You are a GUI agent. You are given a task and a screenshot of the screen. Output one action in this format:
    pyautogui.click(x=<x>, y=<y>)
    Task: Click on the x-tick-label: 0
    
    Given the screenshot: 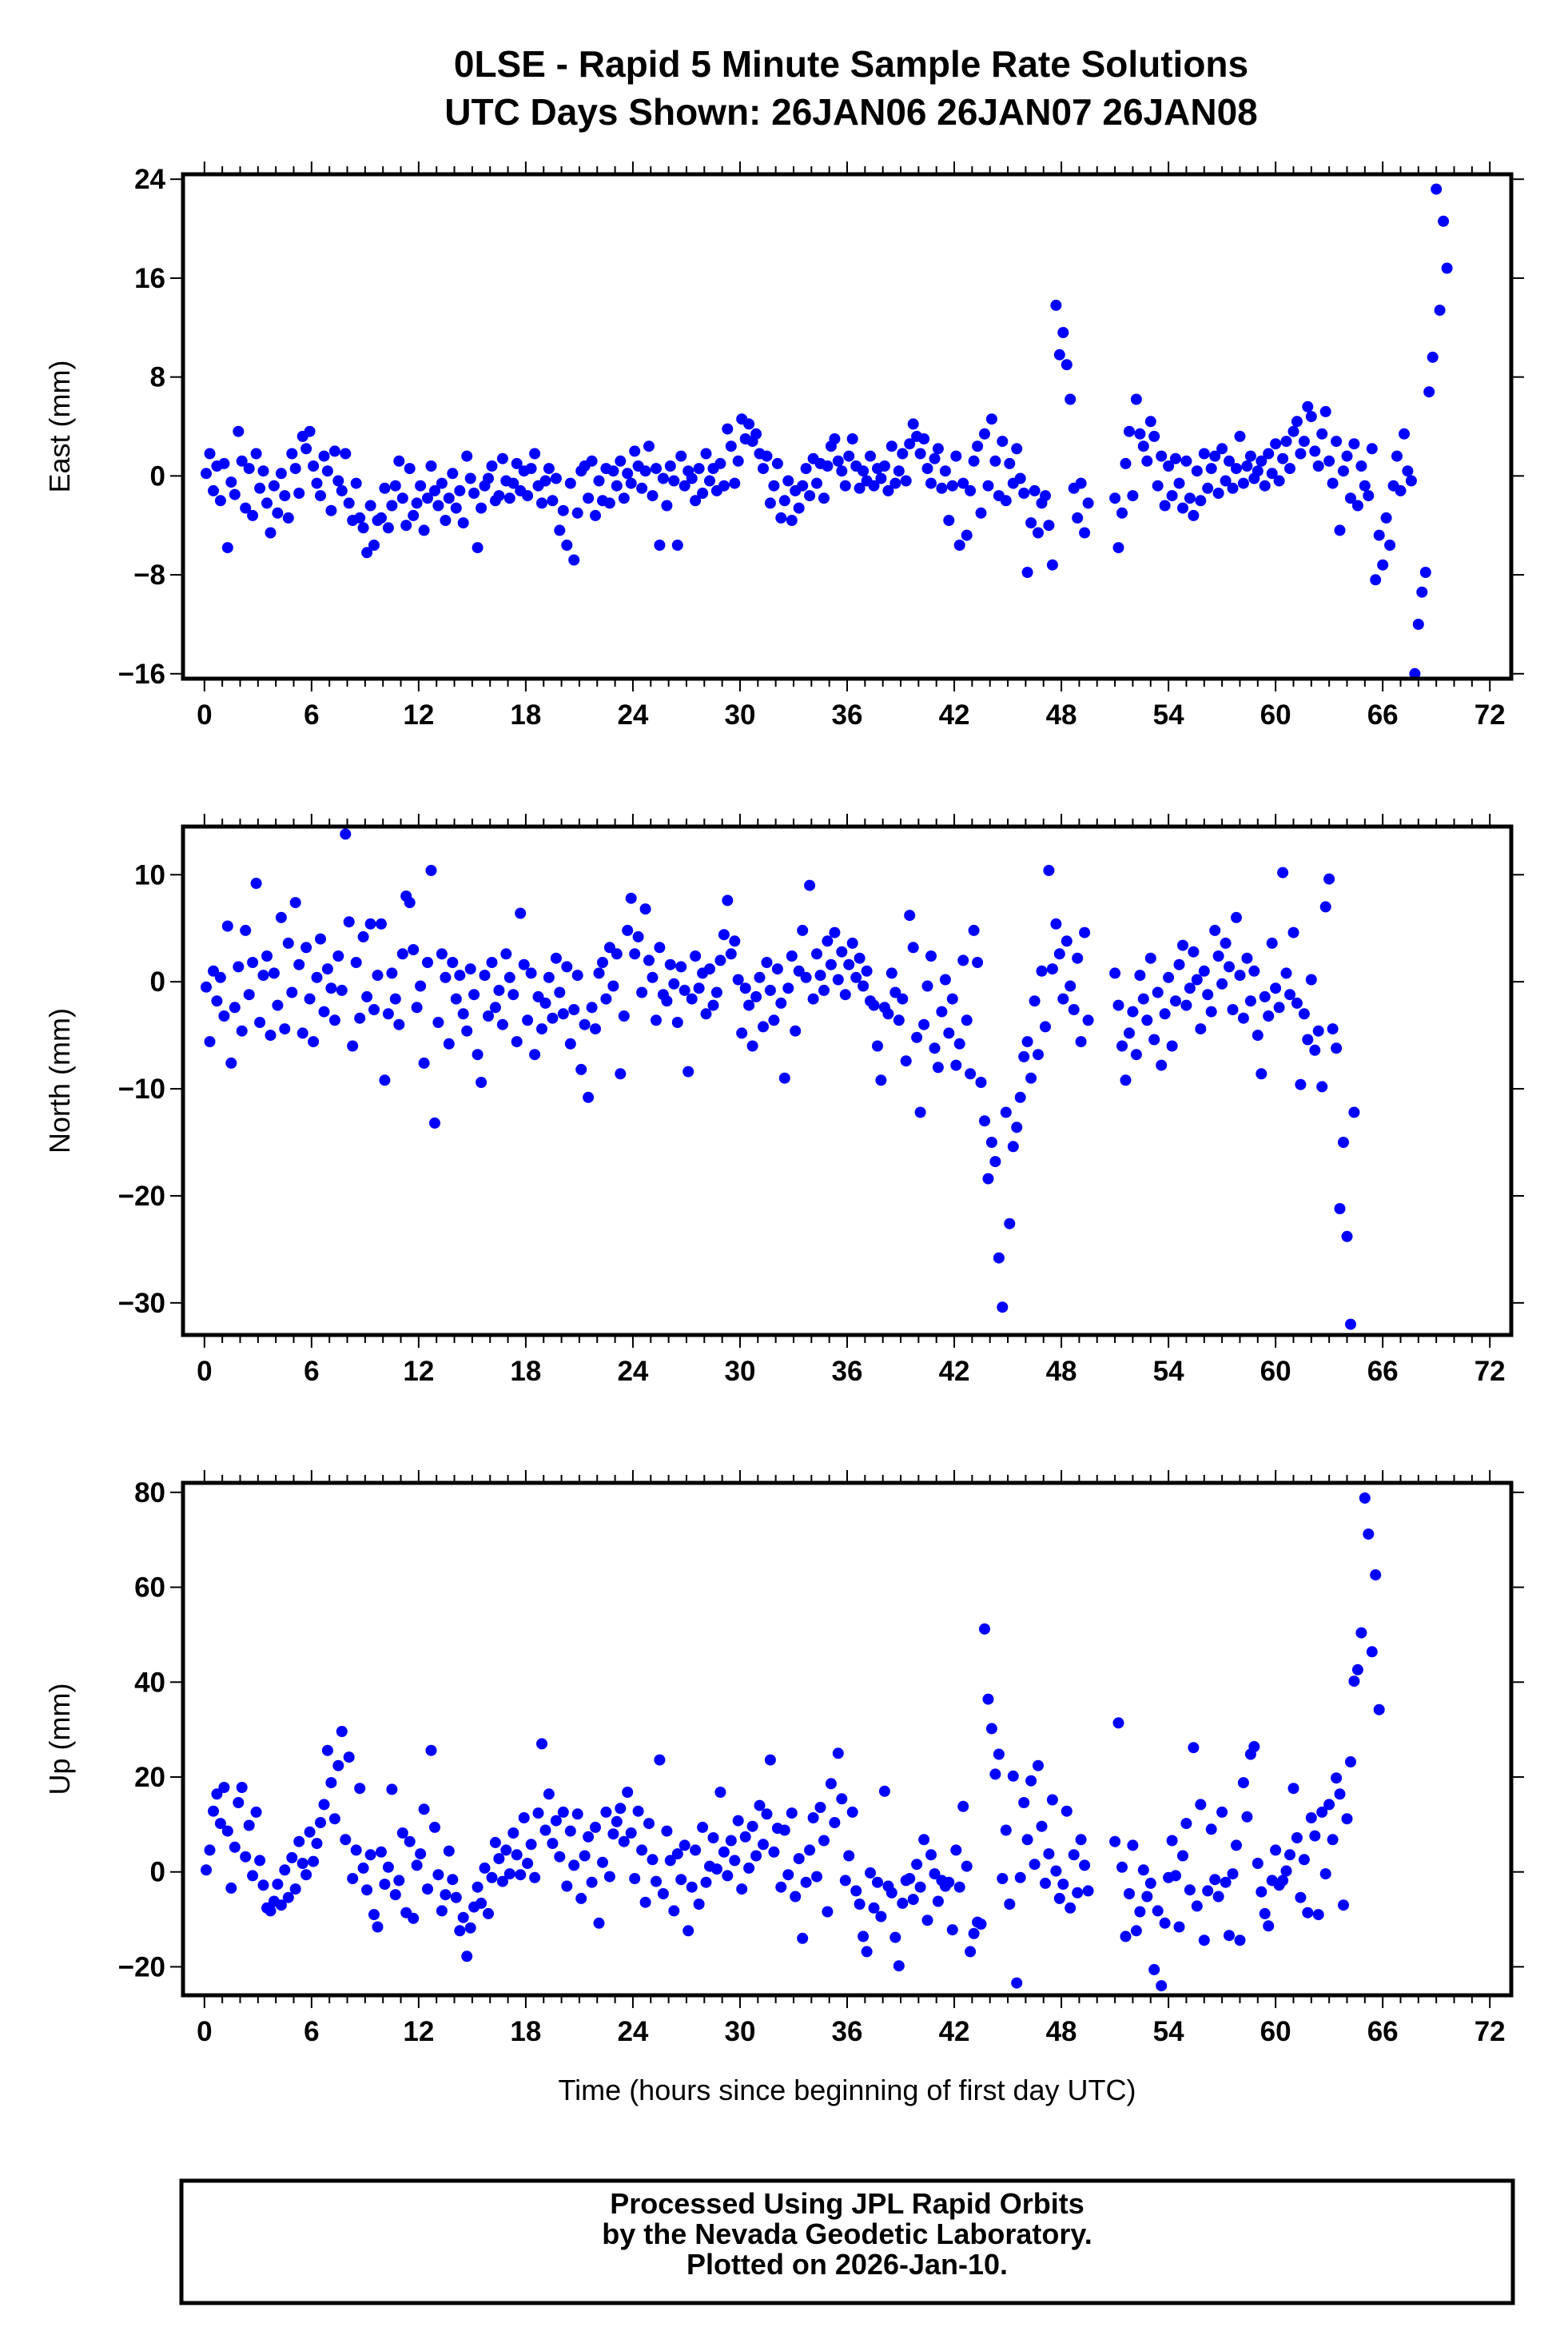 What is the action you would take?
    pyautogui.click(x=204, y=1371)
    